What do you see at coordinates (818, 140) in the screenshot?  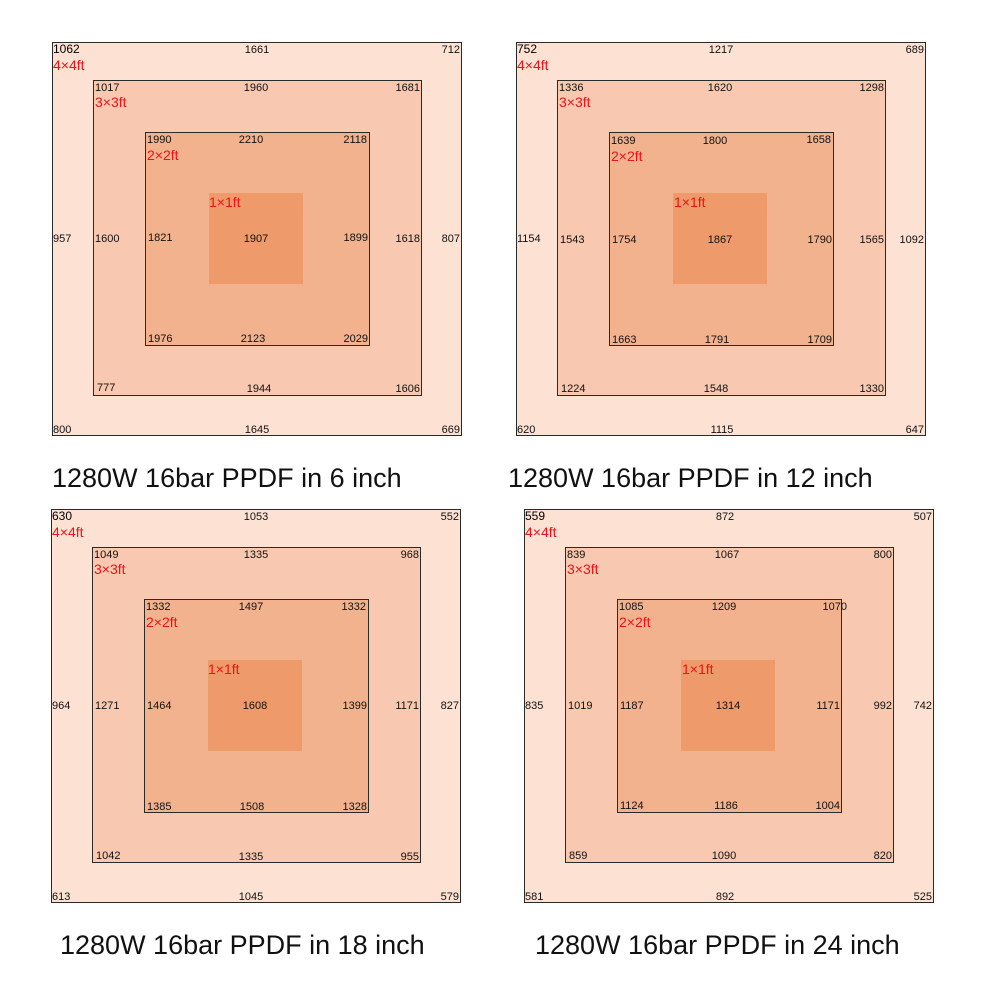 I see `value-2x2-top-right: 1658` at bounding box center [818, 140].